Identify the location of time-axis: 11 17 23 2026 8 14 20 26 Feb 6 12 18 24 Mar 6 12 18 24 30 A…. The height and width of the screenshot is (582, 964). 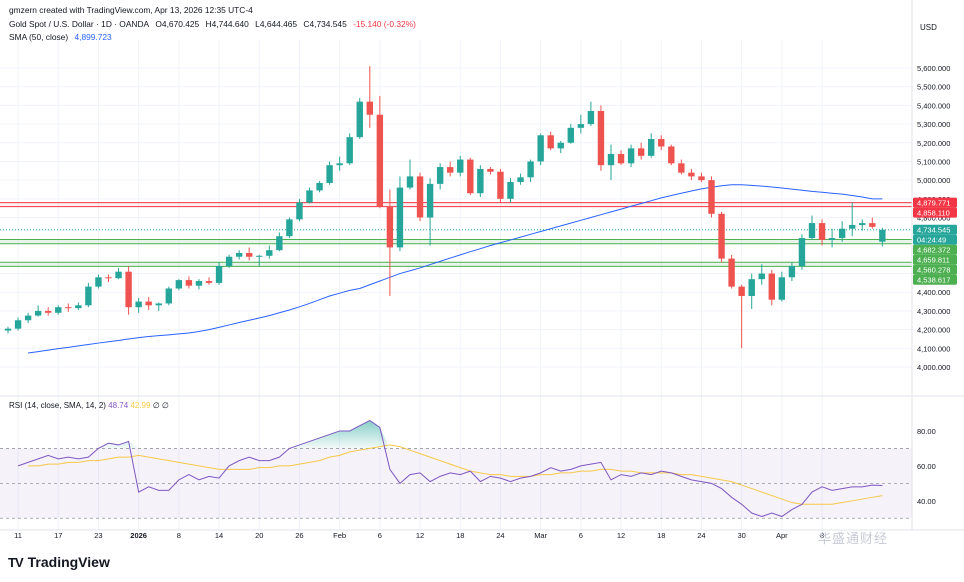
(419, 535).